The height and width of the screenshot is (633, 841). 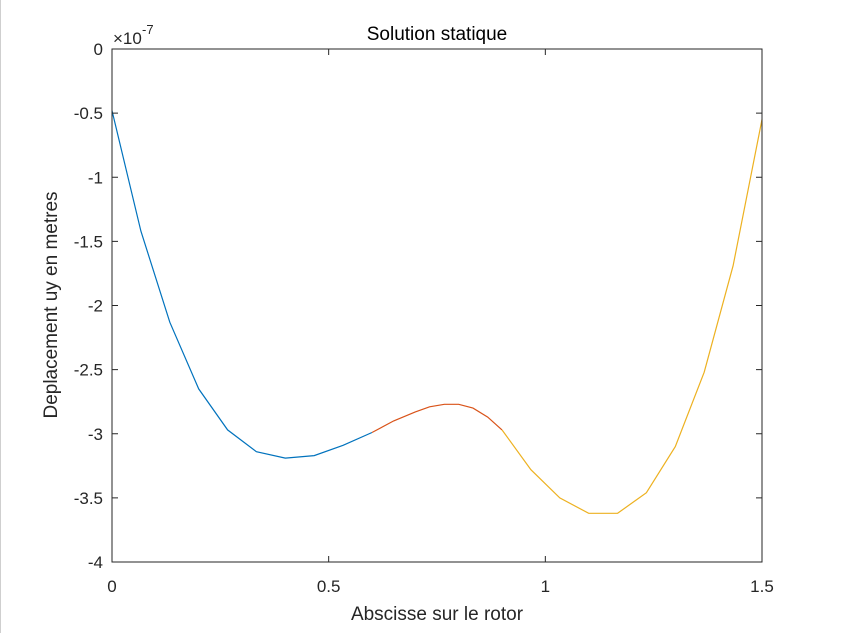 What do you see at coordinates (545, 586) in the screenshot?
I see `x-tick-label: 1` at bounding box center [545, 586].